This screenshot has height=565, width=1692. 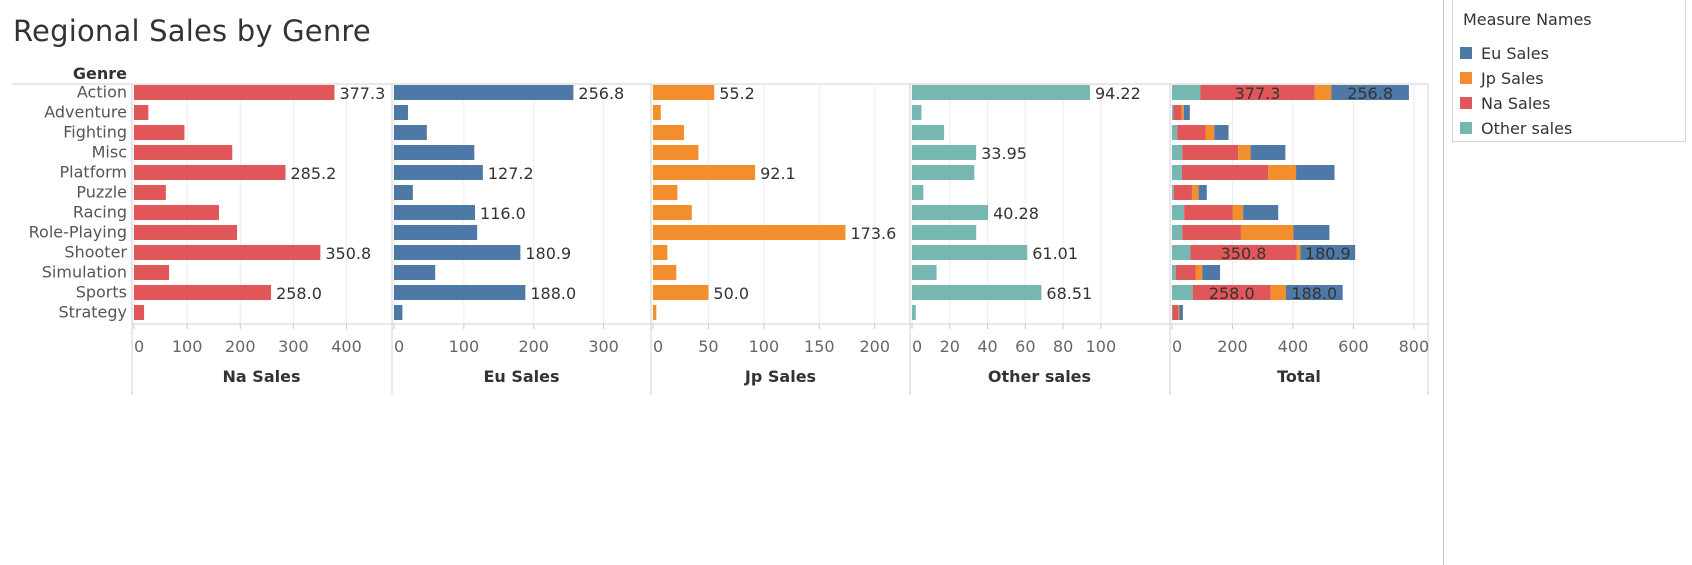 I want to click on stack-label-na: 258.0, so click(x=1232, y=293).